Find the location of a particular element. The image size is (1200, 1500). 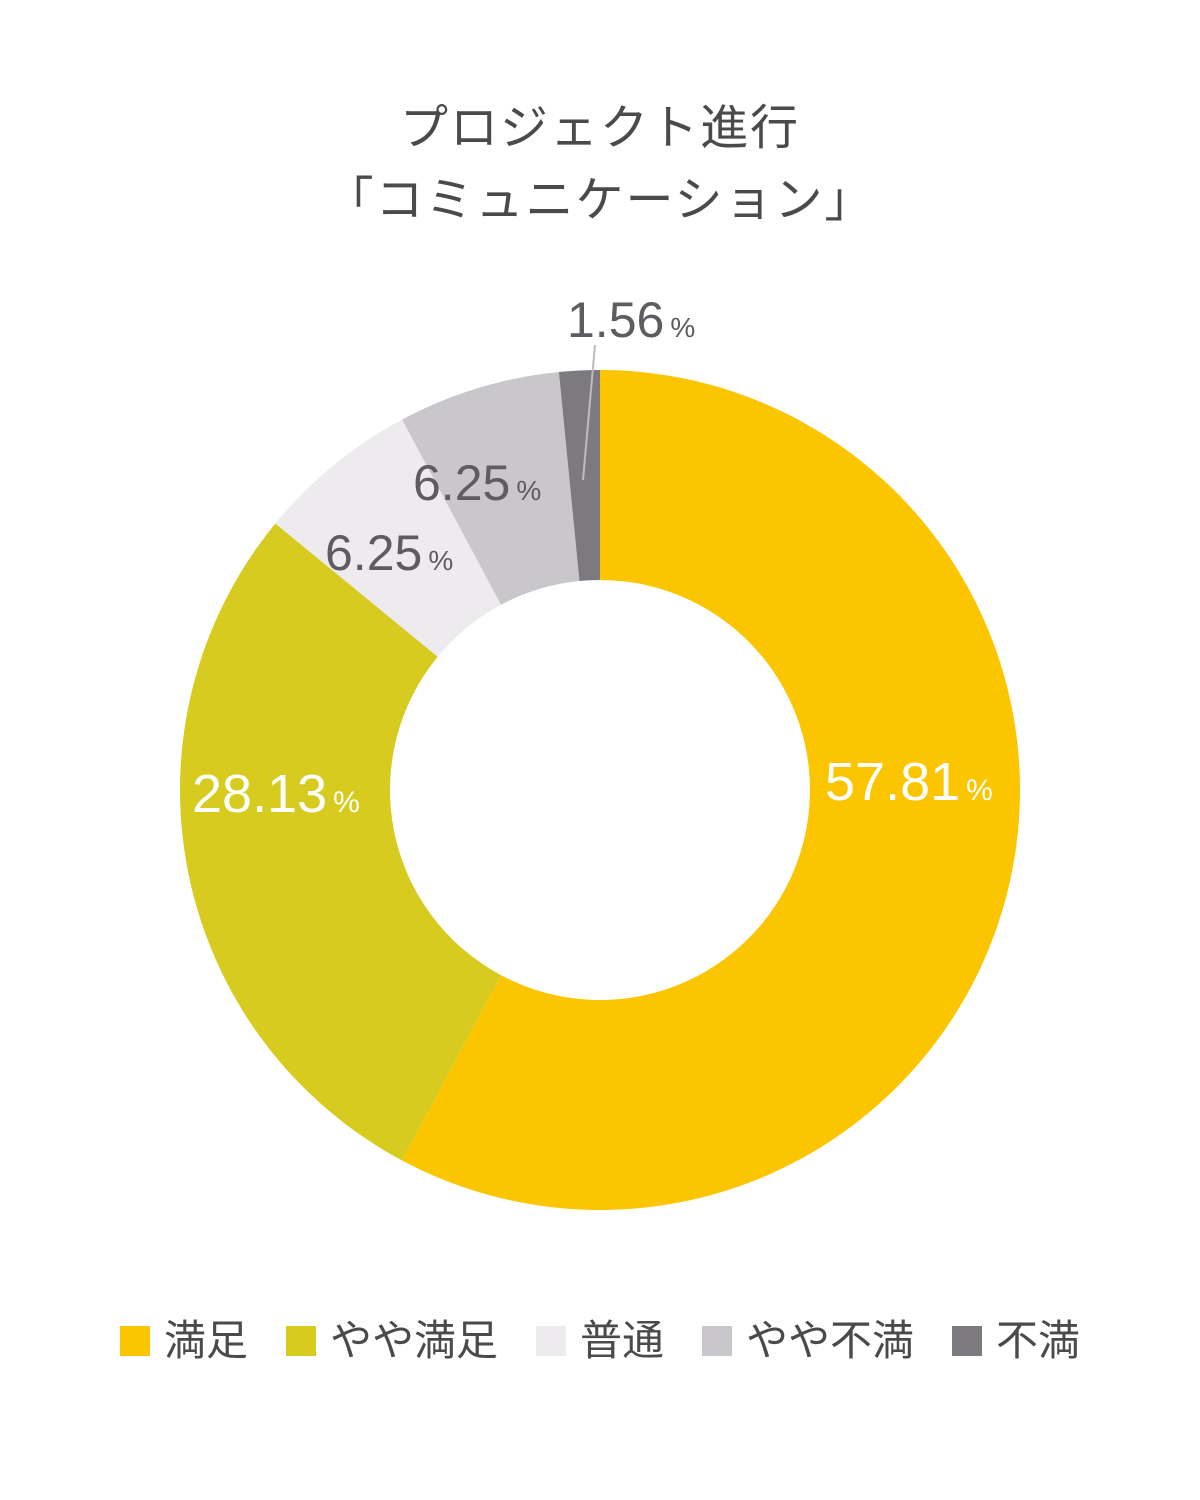

leader-lines is located at coordinates (589, 412).